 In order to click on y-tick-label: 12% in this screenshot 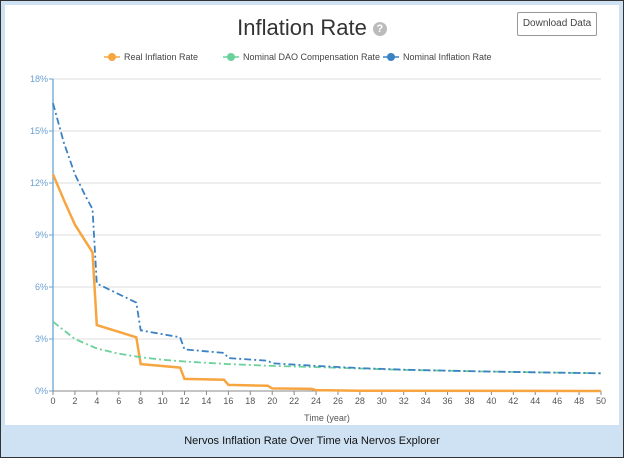, I will do `click(39, 183)`.